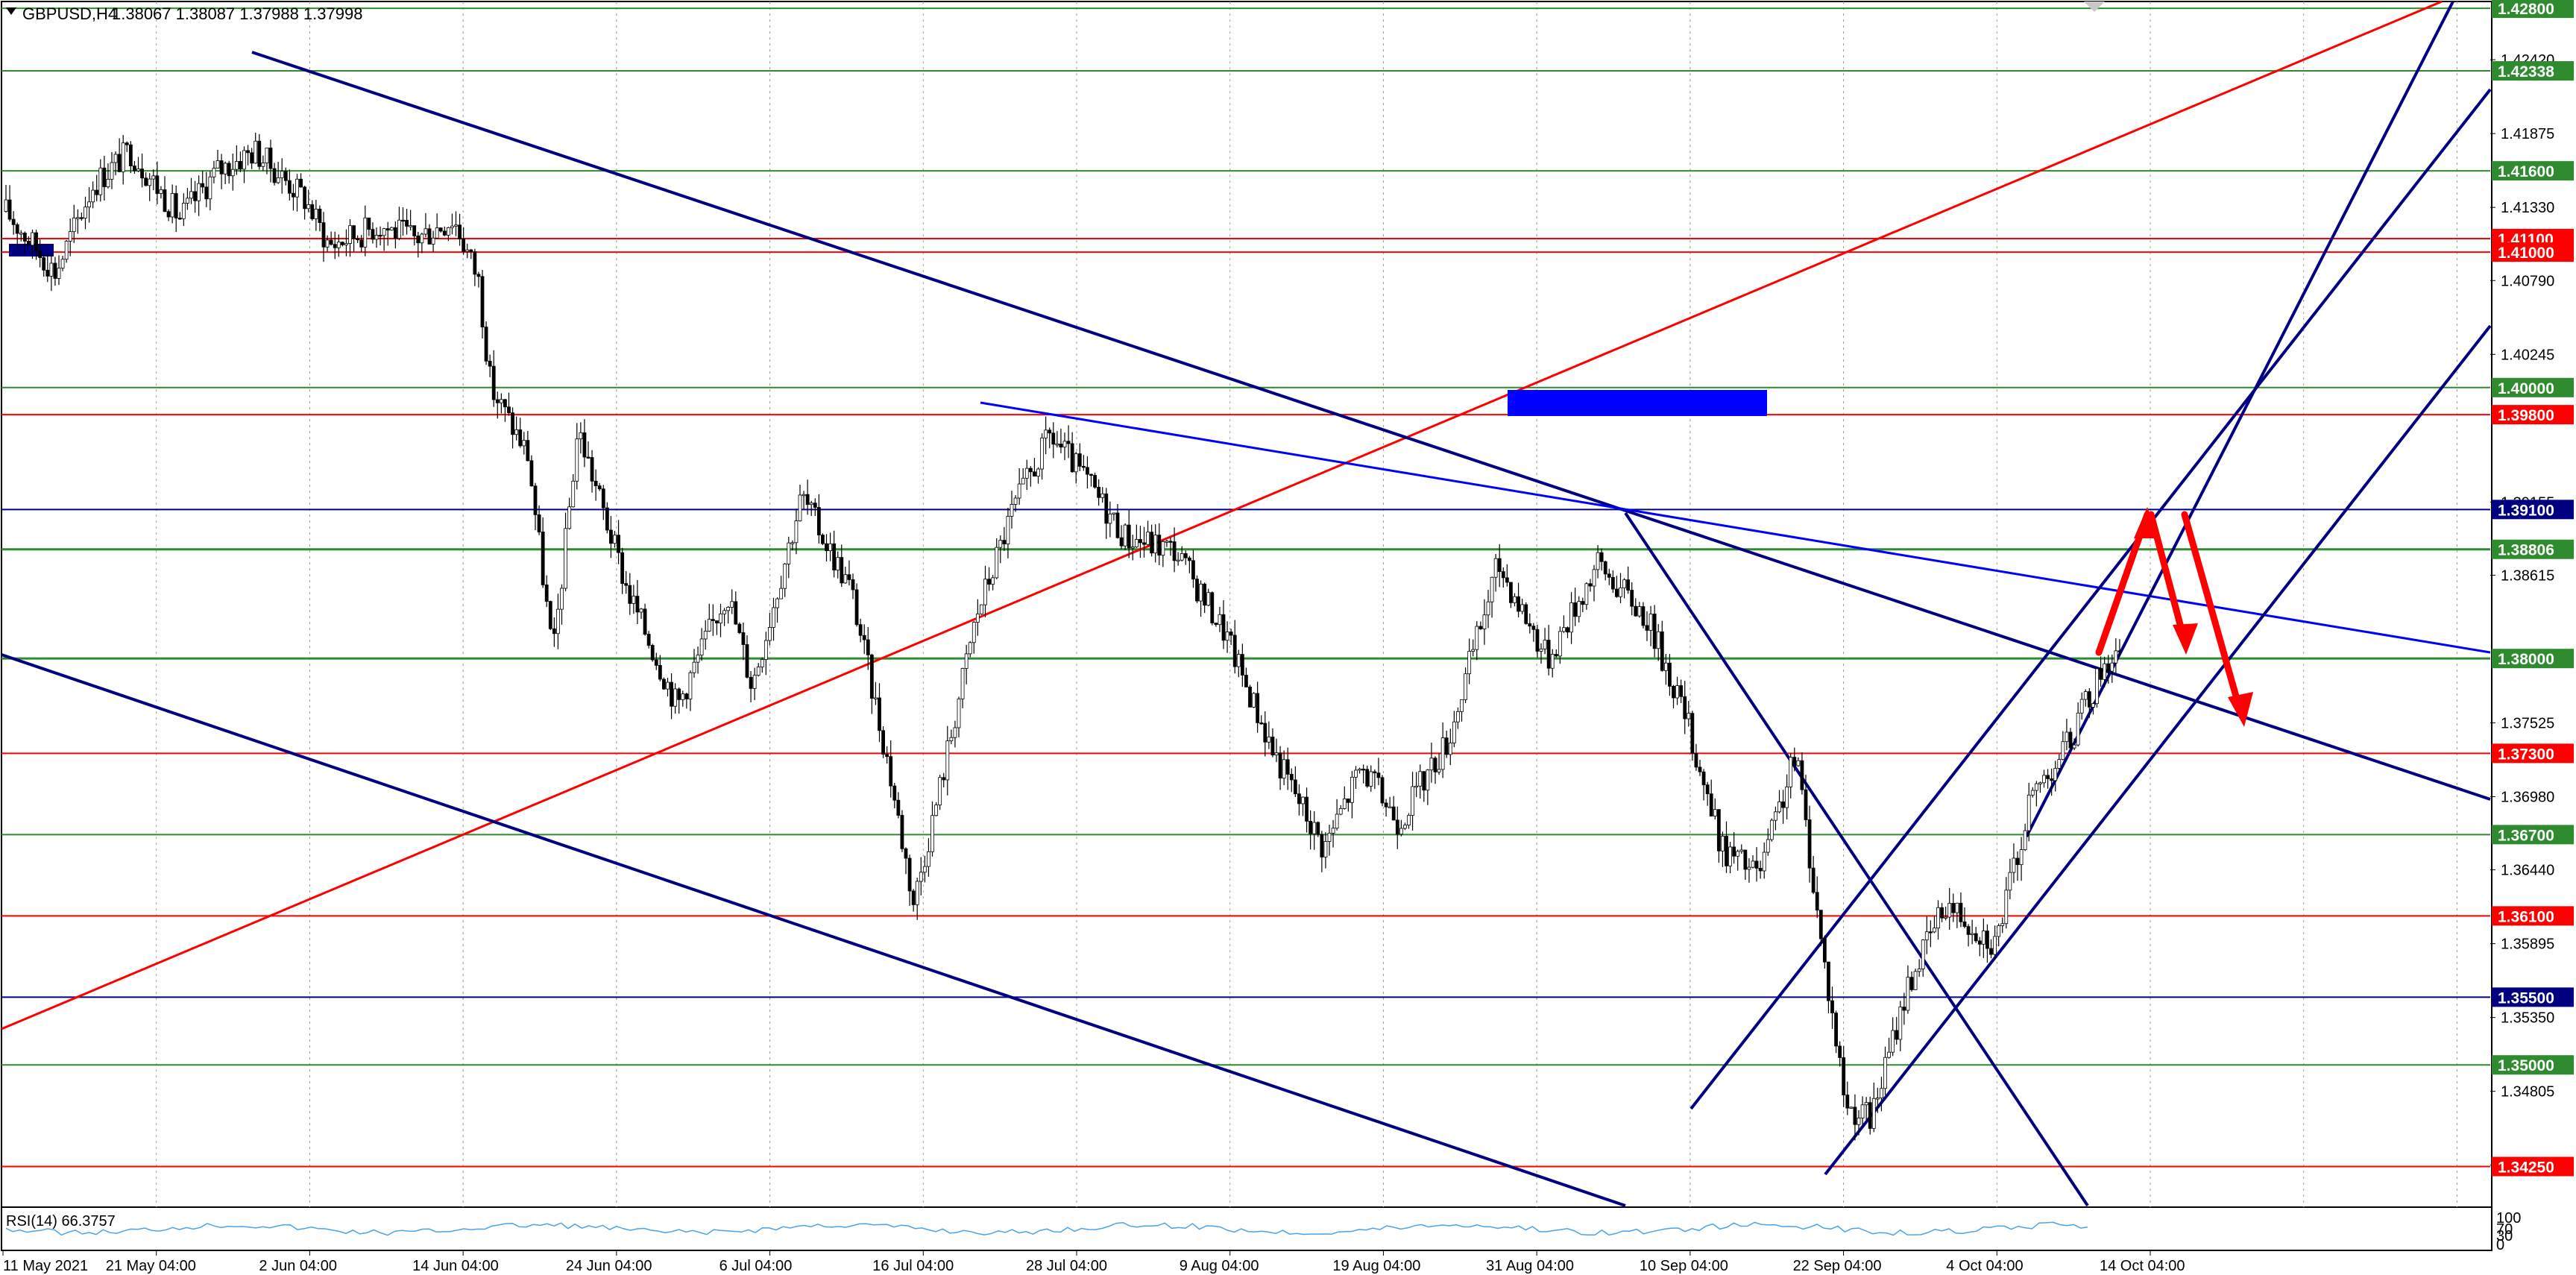 The height and width of the screenshot is (1275, 2576). I want to click on chart-shift-marker-icon, so click(2094, 6).